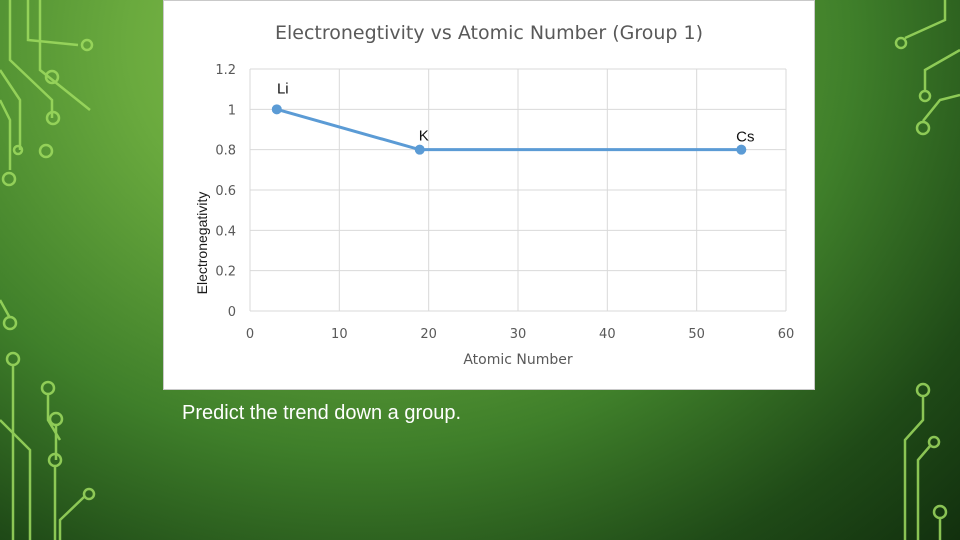 The image size is (960, 540). Describe the element at coordinates (322, 413) in the screenshot. I see `caption-text: Predict the trend down a group.` at that location.